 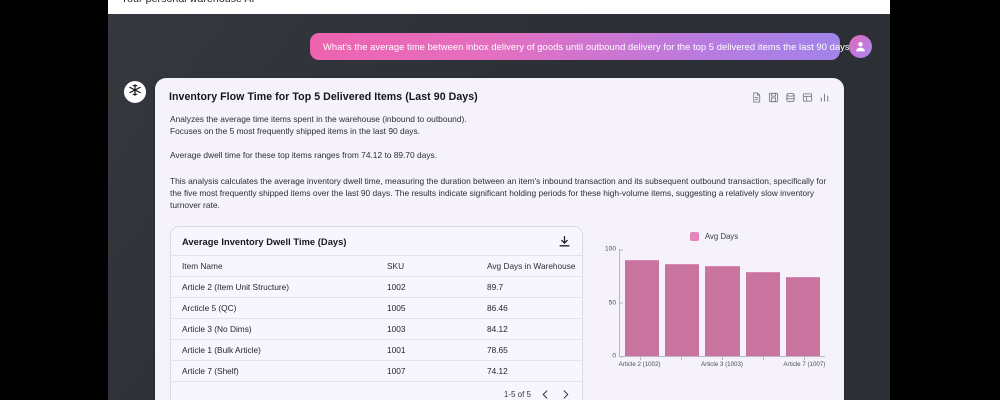 I want to click on y-axis-tick: 100, so click(x=614, y=249).